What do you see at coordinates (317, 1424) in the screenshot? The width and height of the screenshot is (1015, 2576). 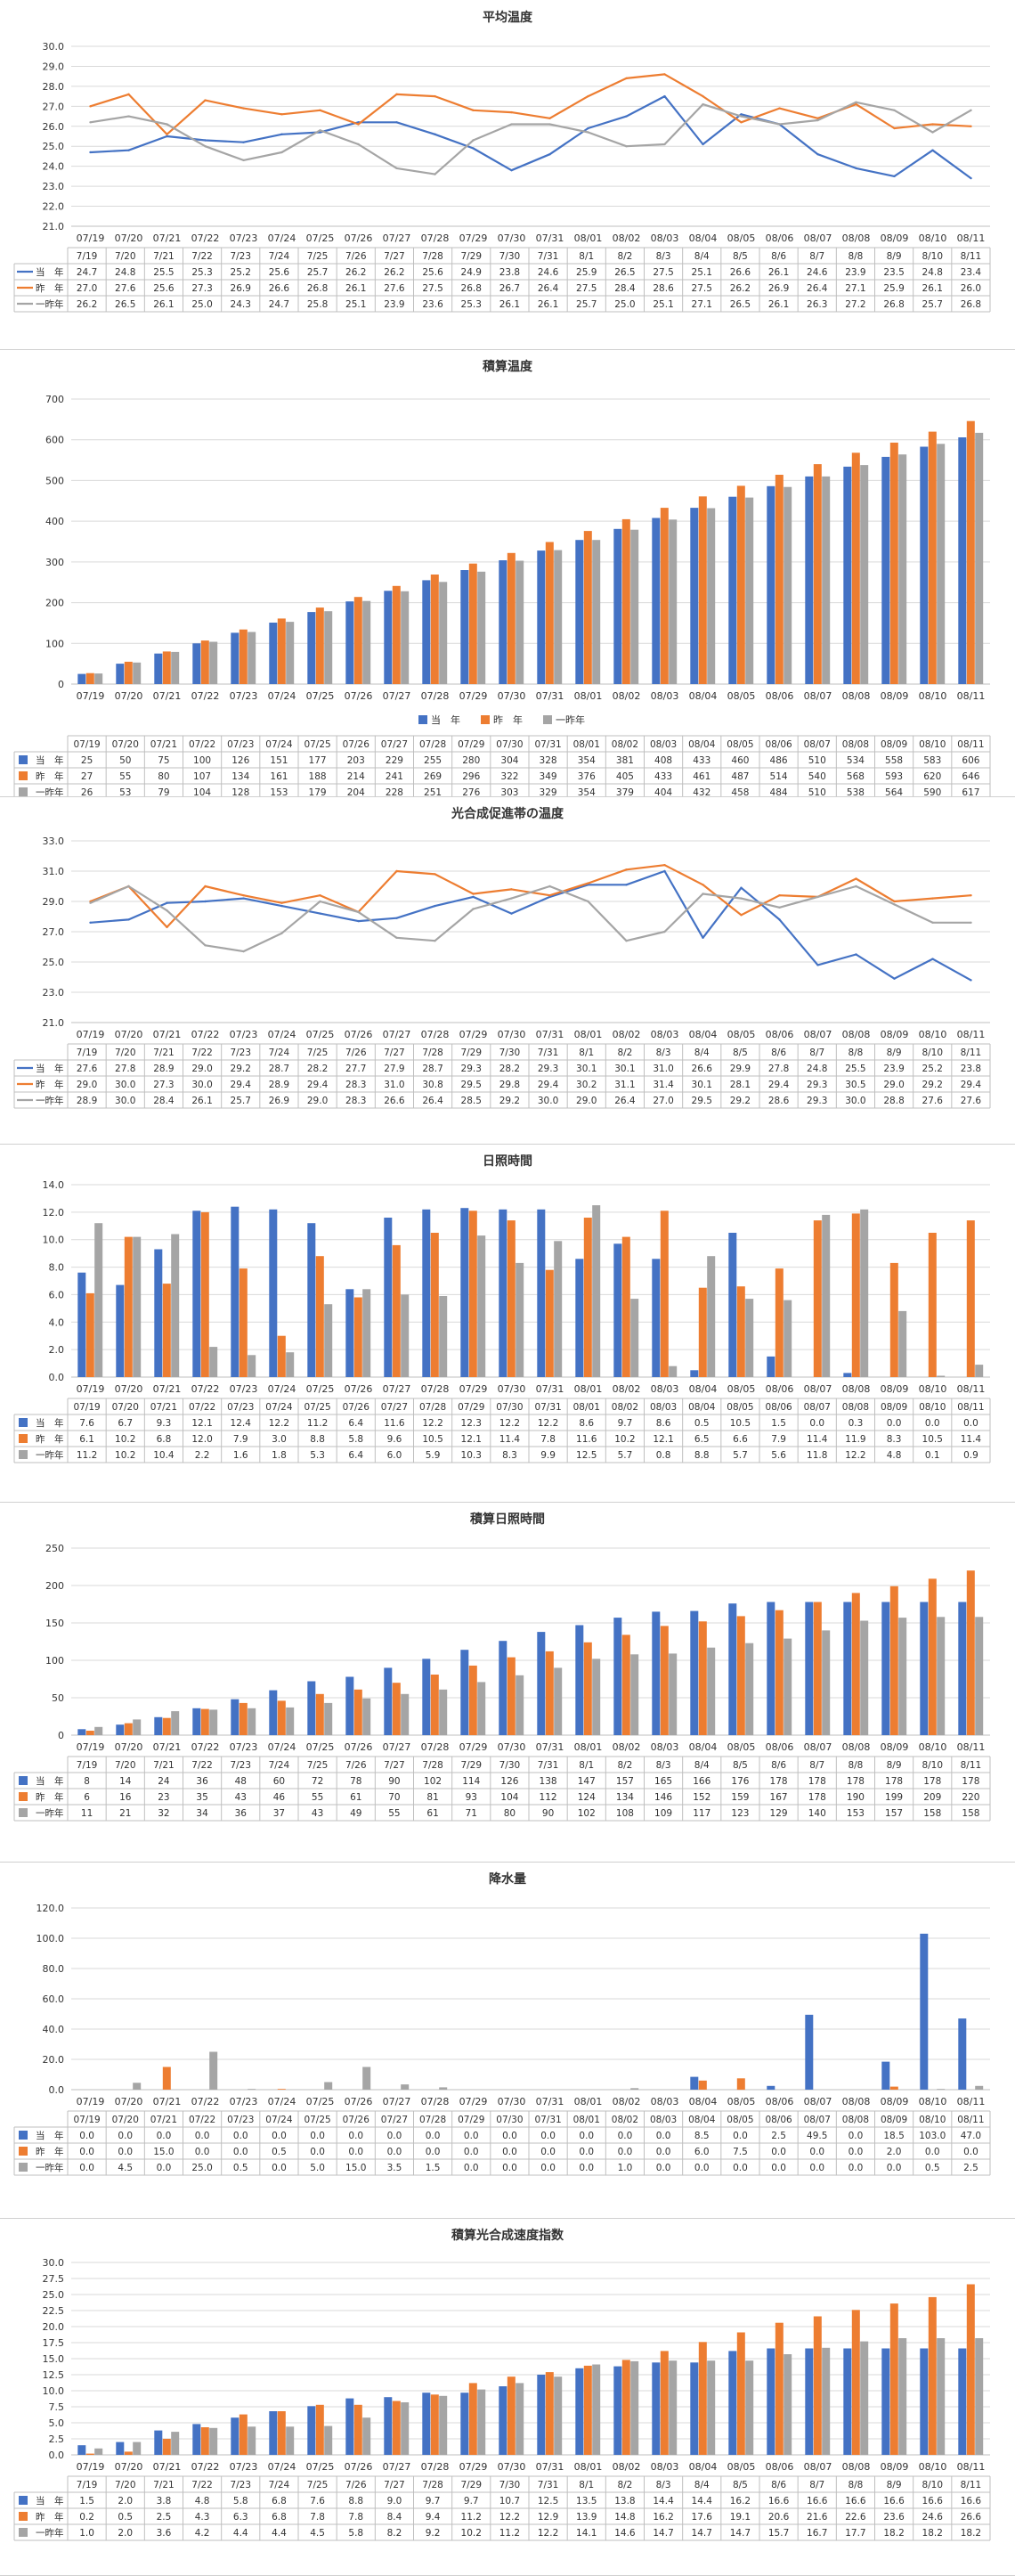 I see `table-cell: 11.2` at bounding box center [317, 1424].